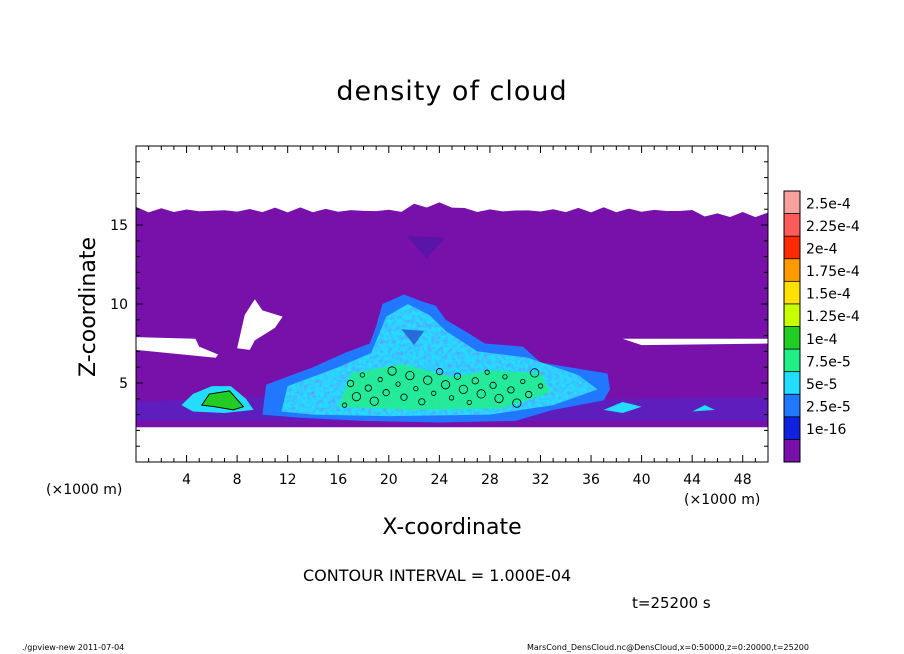 The height and width of the screenshot is (654, 904). I want to click on x-unit-left: (×1000 m), so click(84, 490).